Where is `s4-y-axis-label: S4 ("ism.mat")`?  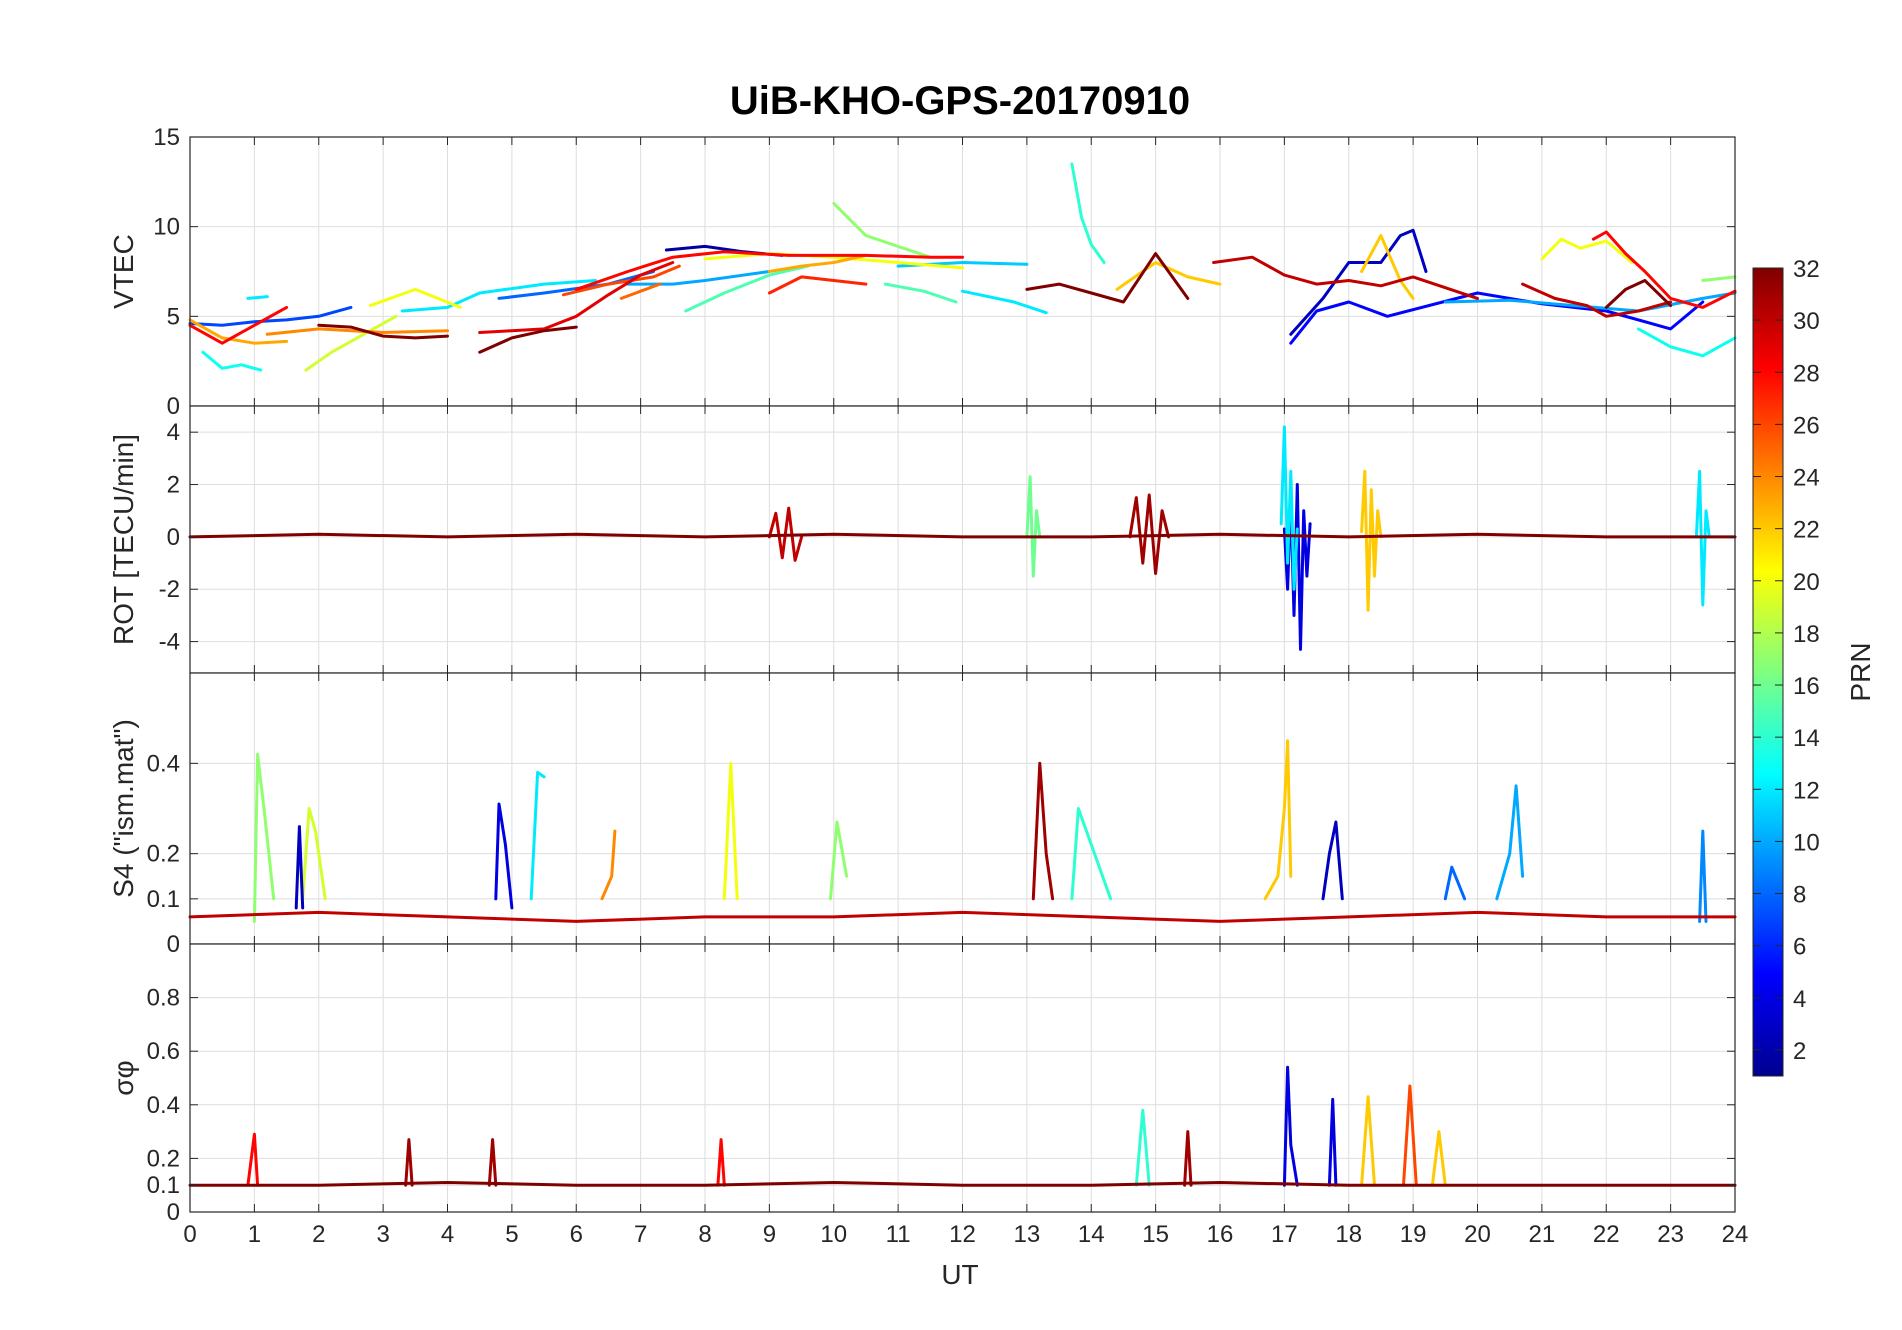
s4-y-axis-label: S4 ("ism.mat") is located at coordinates (123, 808).